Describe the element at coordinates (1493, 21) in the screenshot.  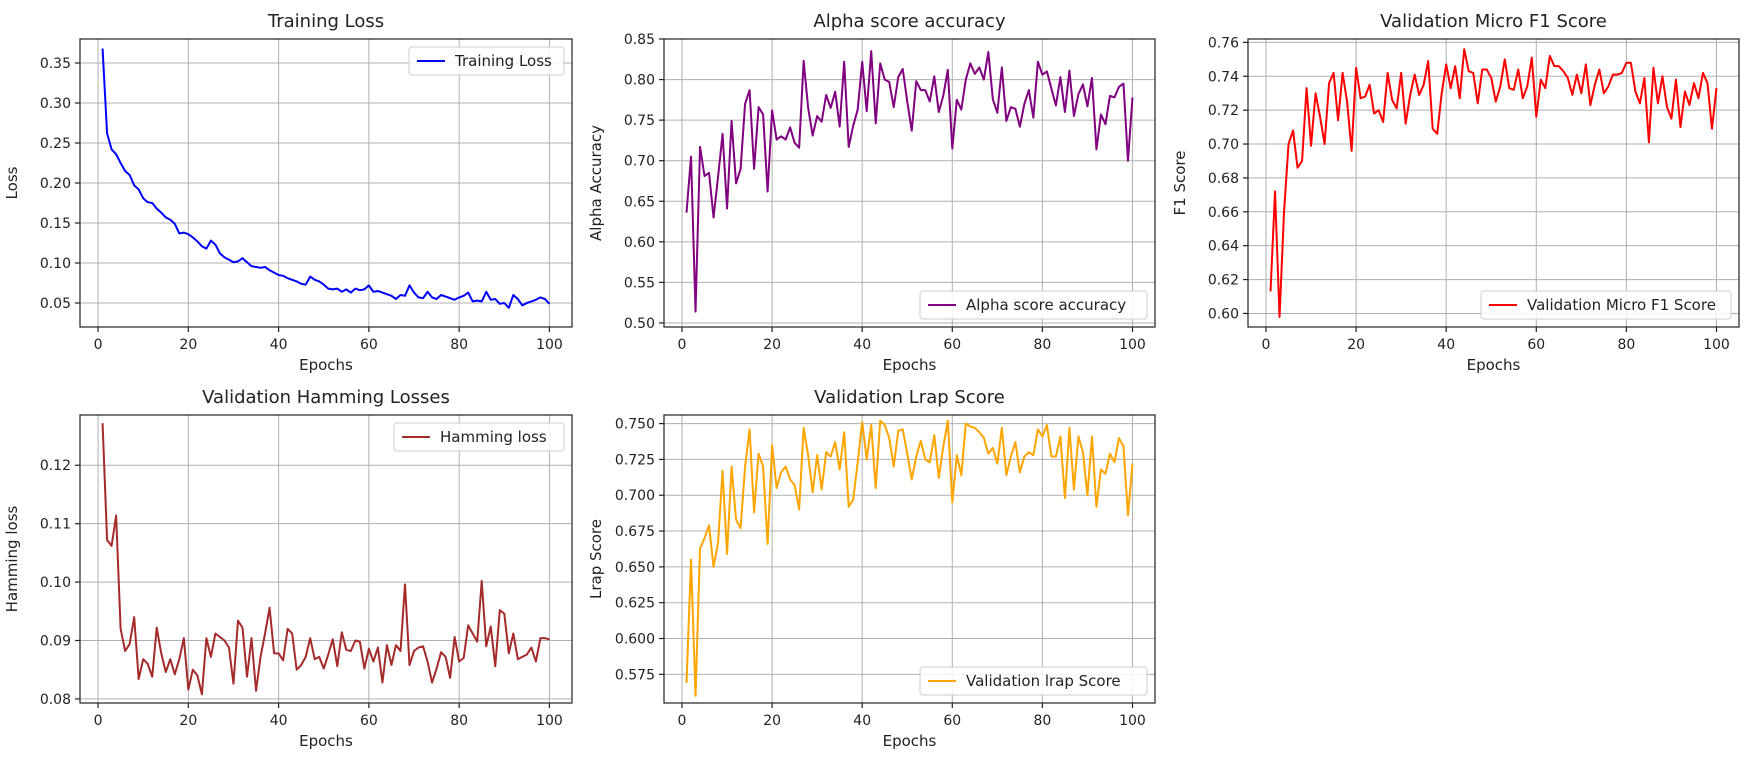
I see `chart-title: Validation Micro F1 Score` at that location.